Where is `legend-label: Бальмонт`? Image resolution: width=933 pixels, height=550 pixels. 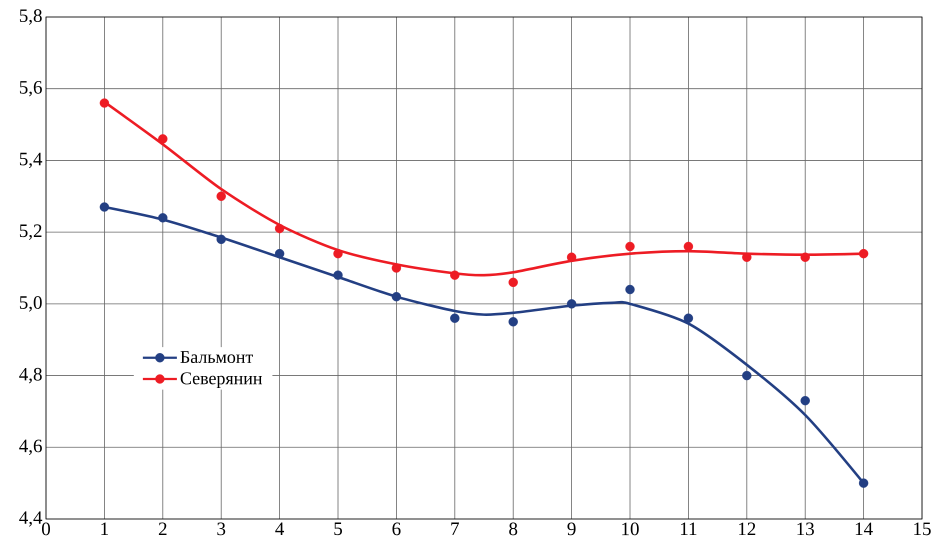
legend-label: Бальмонт is located at coordinates (216, 357).